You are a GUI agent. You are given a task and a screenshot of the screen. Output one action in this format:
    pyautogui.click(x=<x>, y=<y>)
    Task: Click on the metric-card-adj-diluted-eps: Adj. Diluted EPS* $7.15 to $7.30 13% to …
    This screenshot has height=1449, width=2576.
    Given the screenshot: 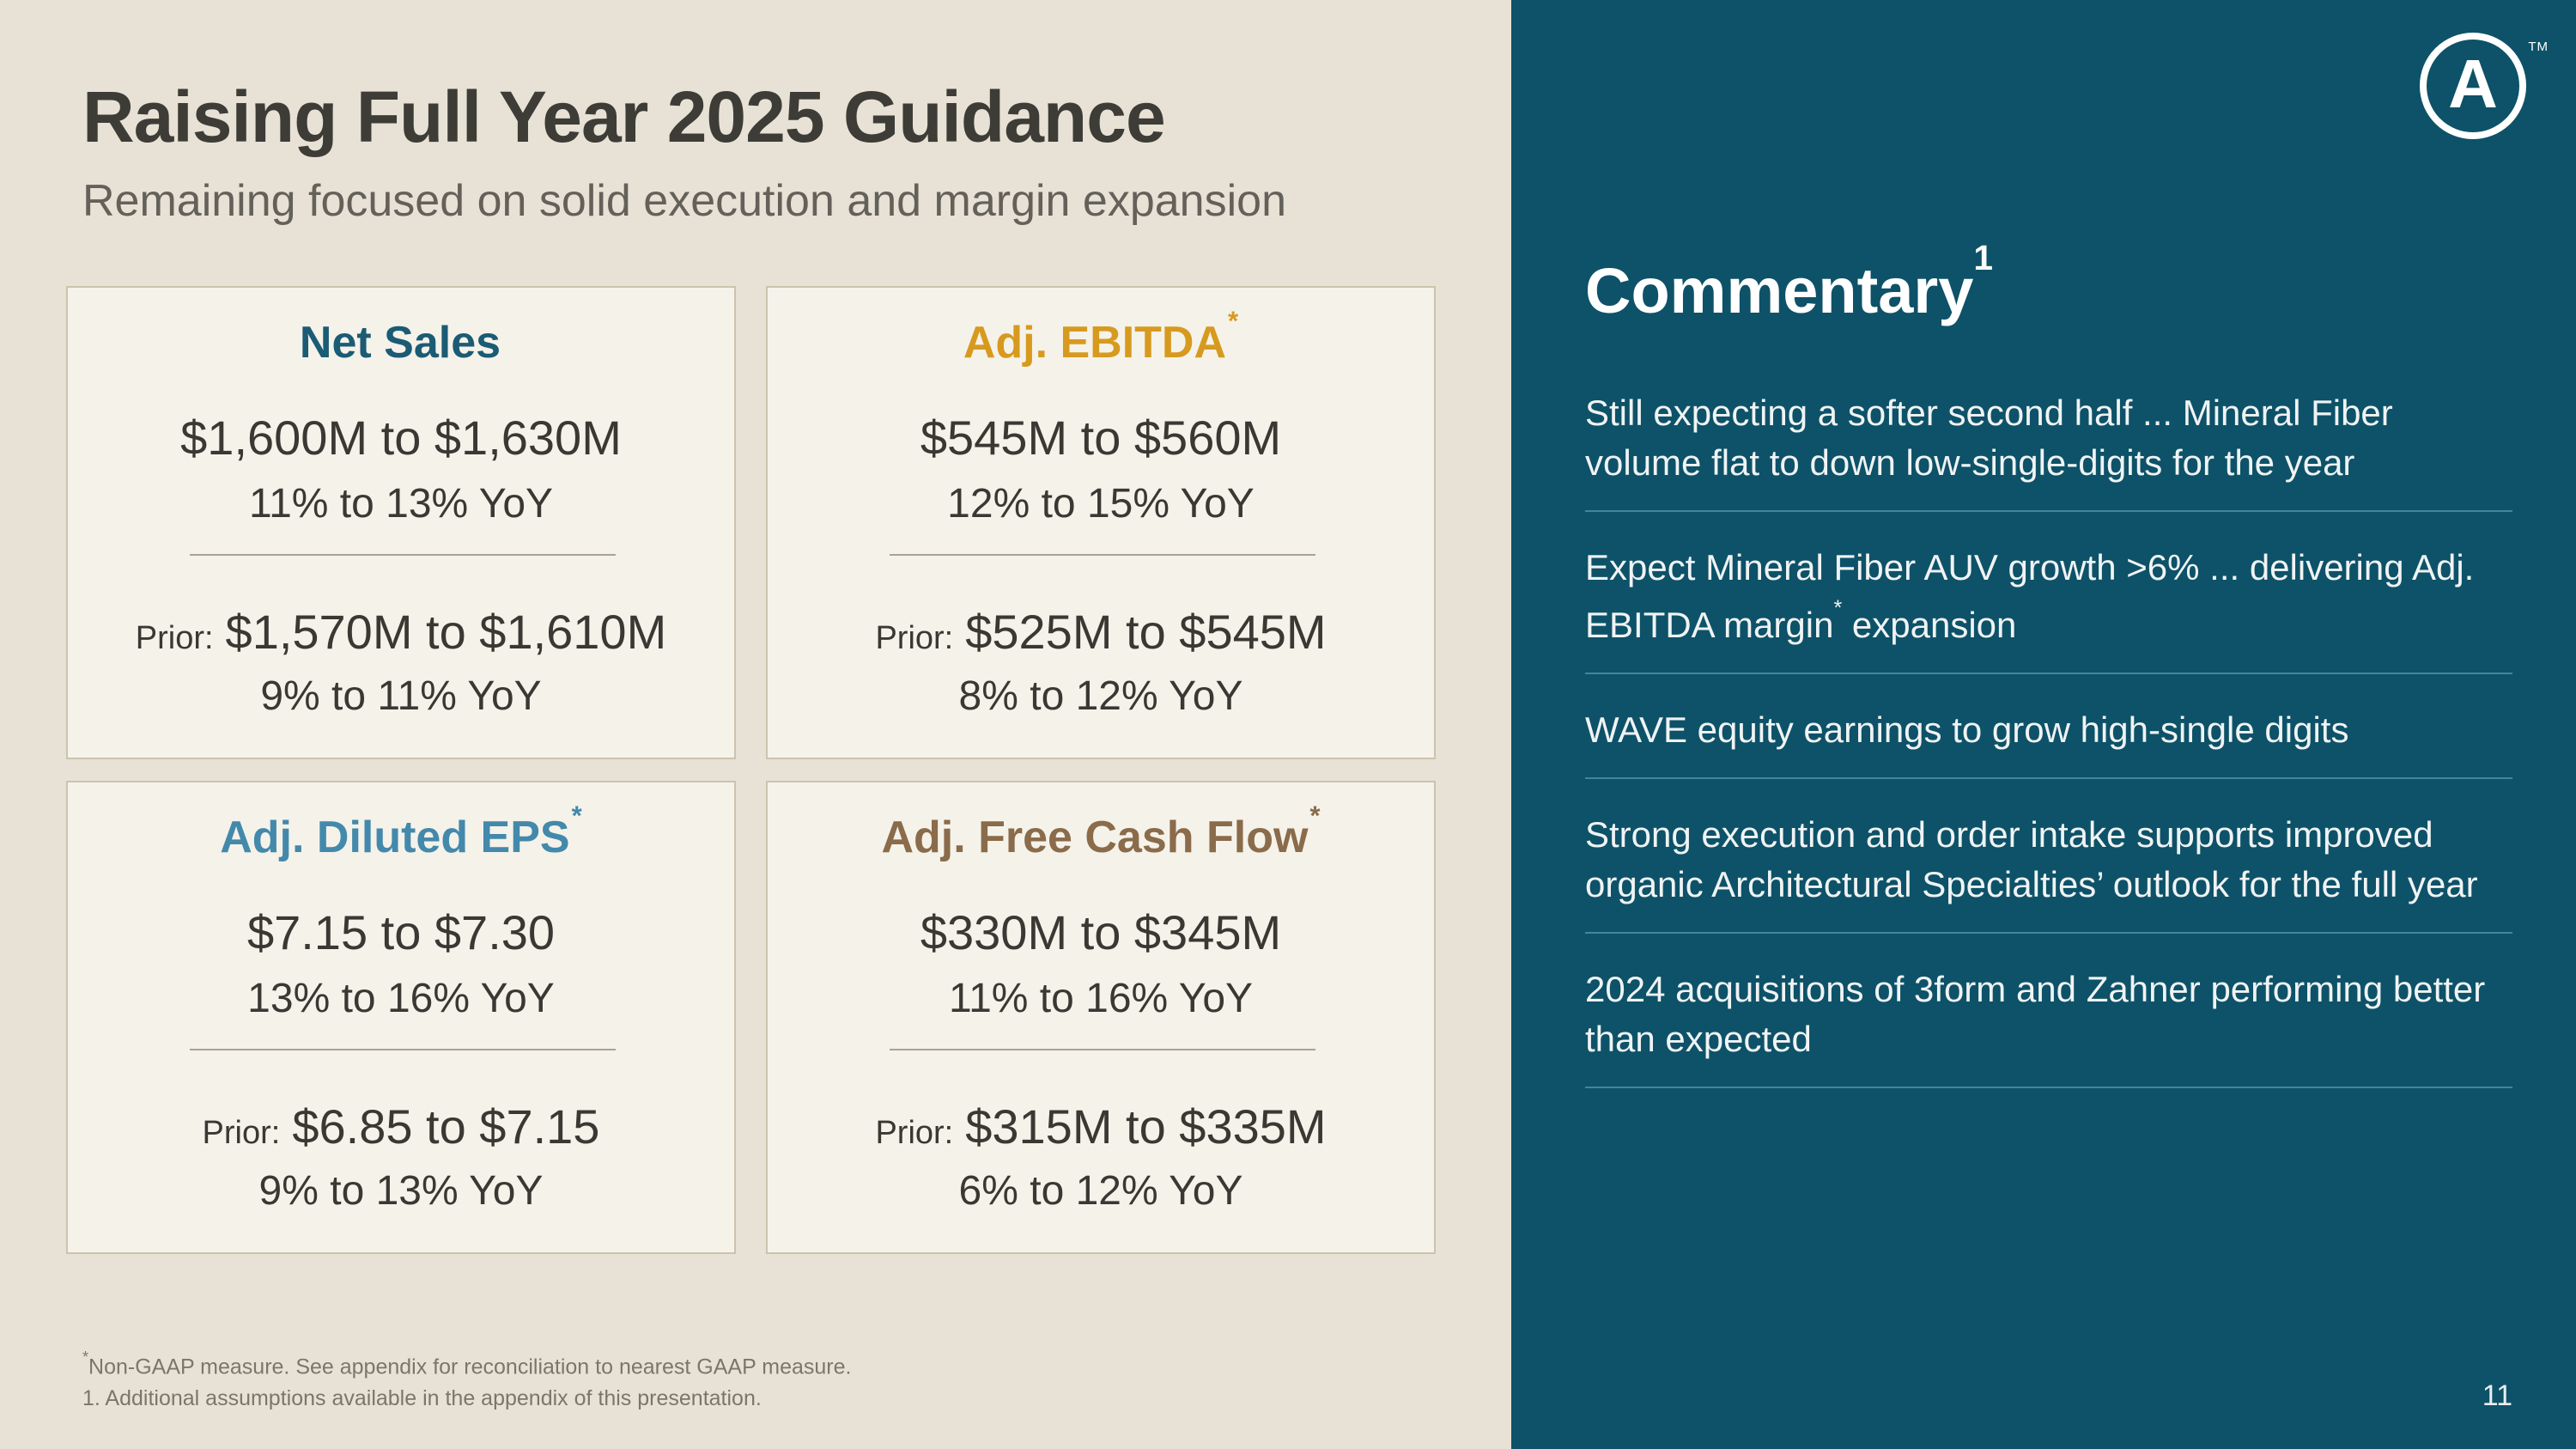 What is the action you would take?
    pyautogui.click(x=401, y=1017)
    